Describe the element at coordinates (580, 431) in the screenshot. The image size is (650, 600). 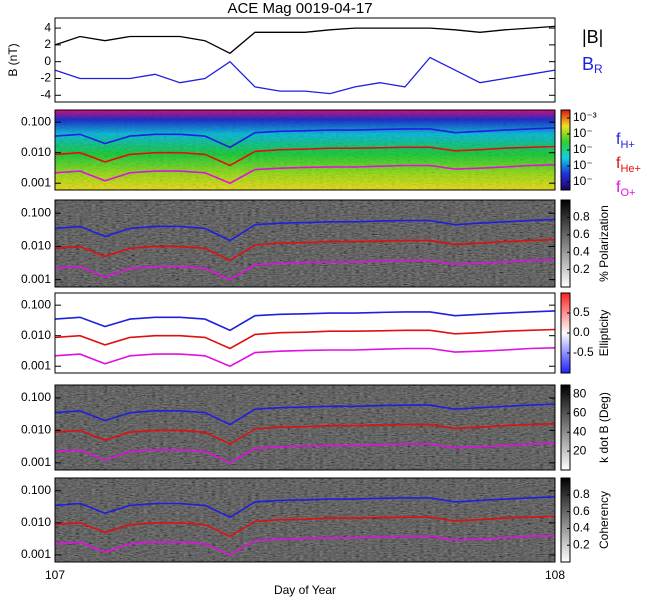
I see `colorbar-tick-label: 40` at that location.